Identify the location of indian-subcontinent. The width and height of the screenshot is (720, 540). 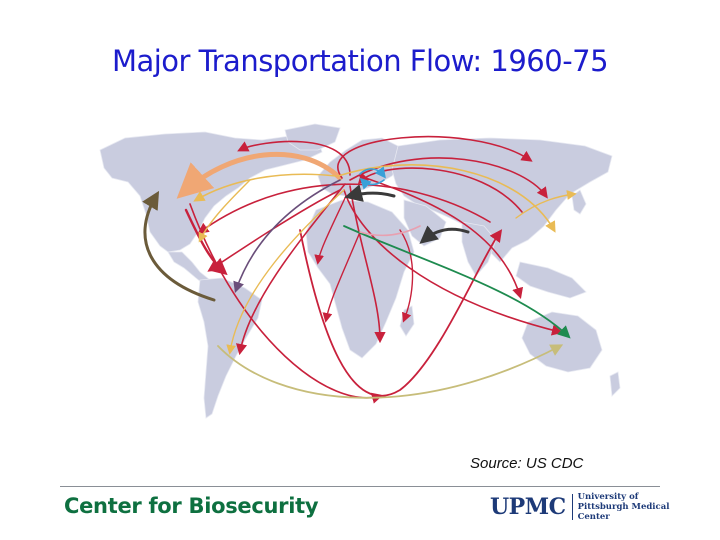
(479, 249).